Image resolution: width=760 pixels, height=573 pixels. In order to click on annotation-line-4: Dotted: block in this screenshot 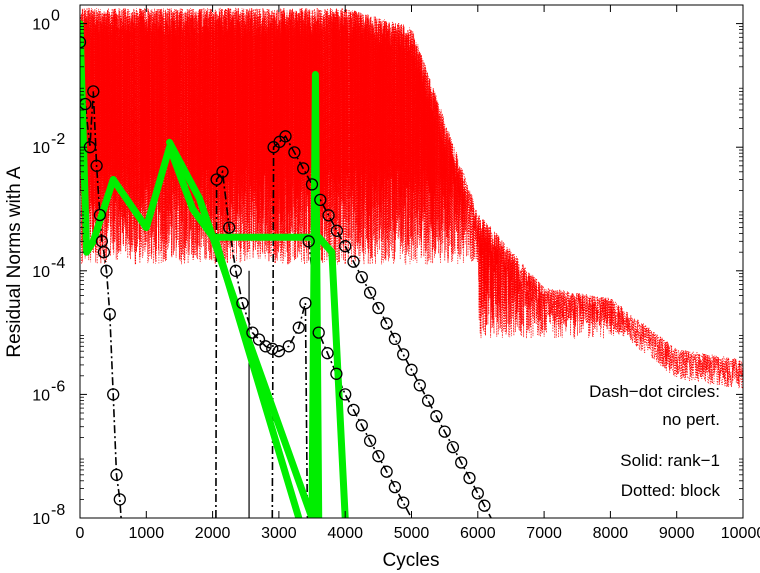, I will do `click(671, 490)`.